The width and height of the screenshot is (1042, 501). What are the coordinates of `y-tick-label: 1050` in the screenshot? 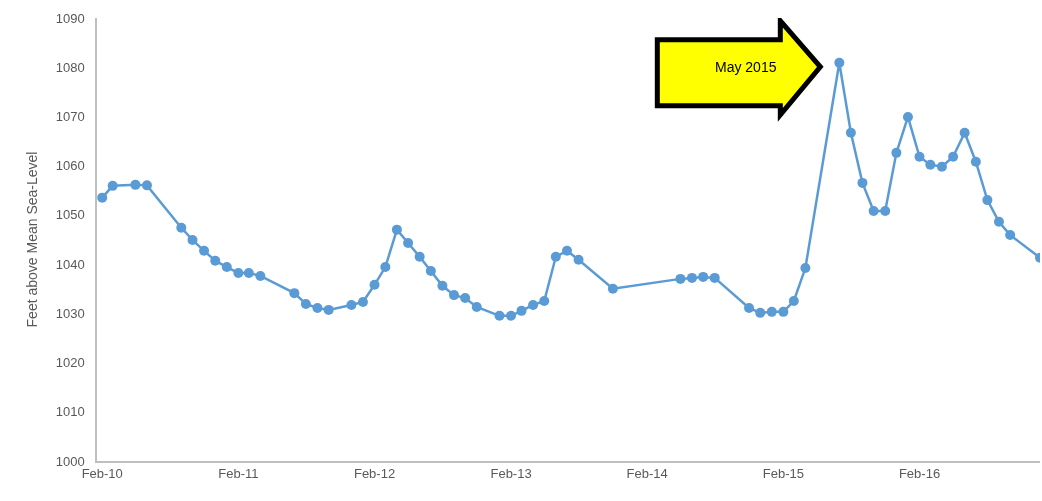 It's located at (70, 215).